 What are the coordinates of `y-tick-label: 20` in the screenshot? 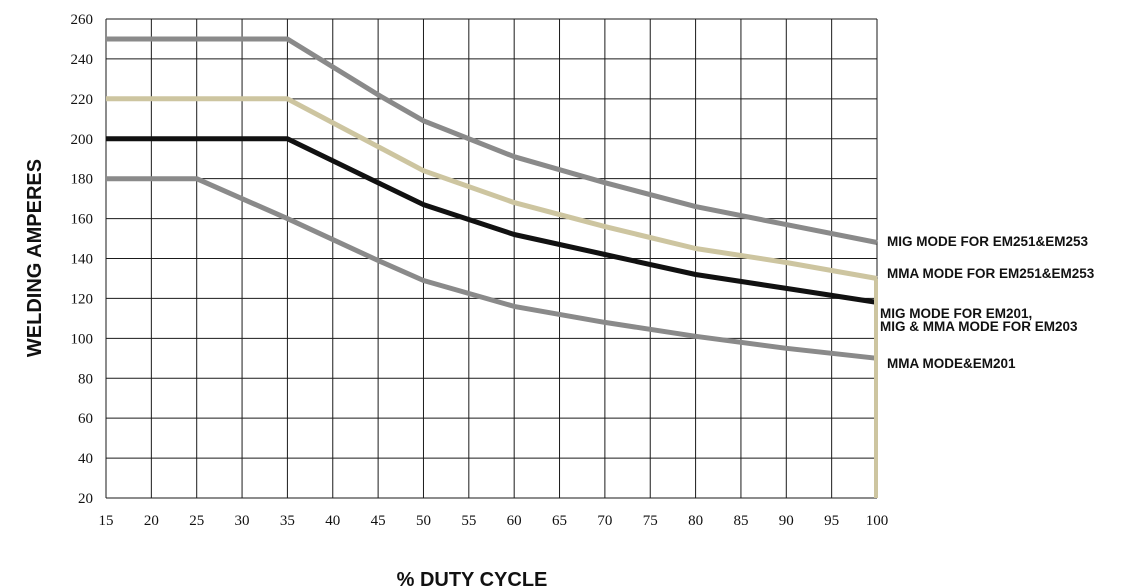 It's located at (85, 499).